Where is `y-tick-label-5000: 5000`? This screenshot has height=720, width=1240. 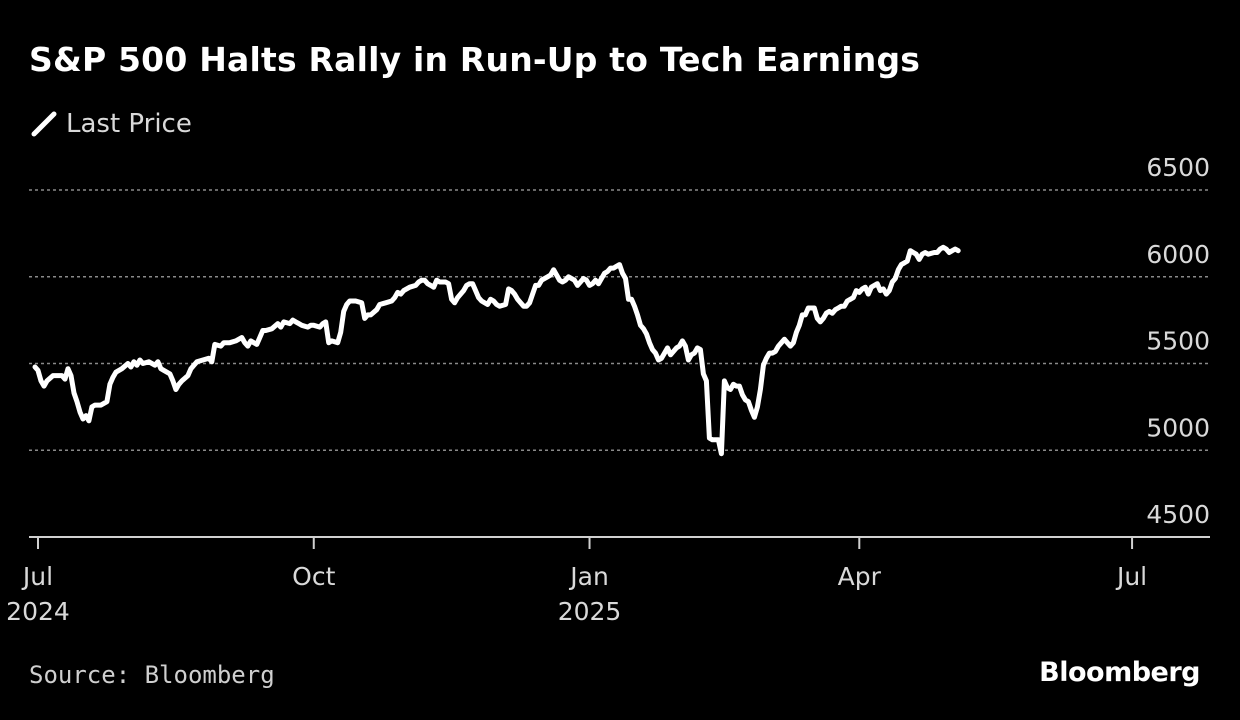 y-tick-label-5000: 5000 is located at coordinates (1178, 427).